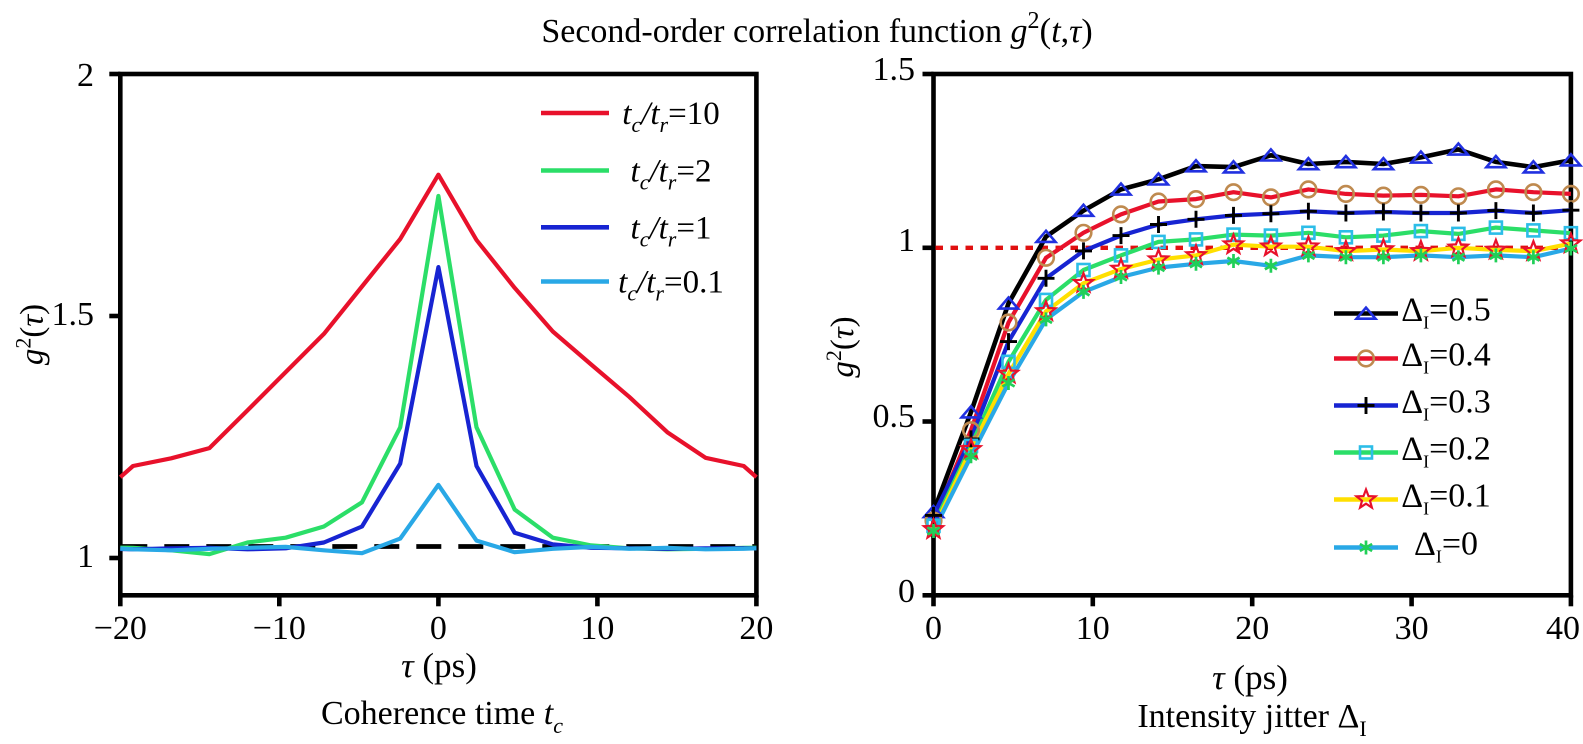 The width and height of the screenshot is (1583, 744). I want to click on svg-text: ΔI=0.1, so click(1446, 498).